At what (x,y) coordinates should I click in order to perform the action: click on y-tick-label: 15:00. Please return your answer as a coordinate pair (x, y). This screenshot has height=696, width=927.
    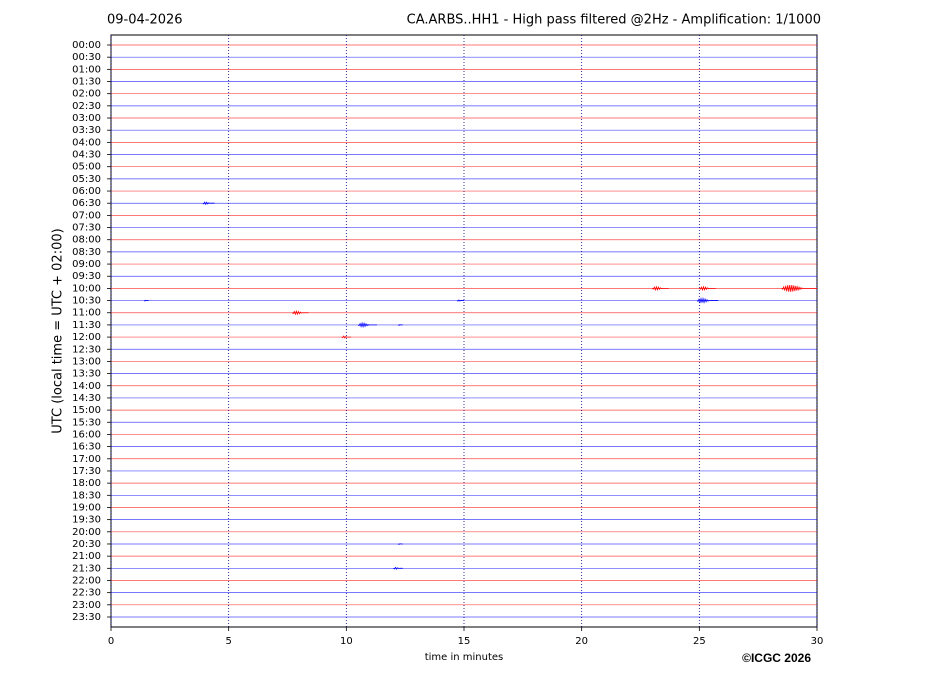
    Looking at the image, I should click on (86, 410).